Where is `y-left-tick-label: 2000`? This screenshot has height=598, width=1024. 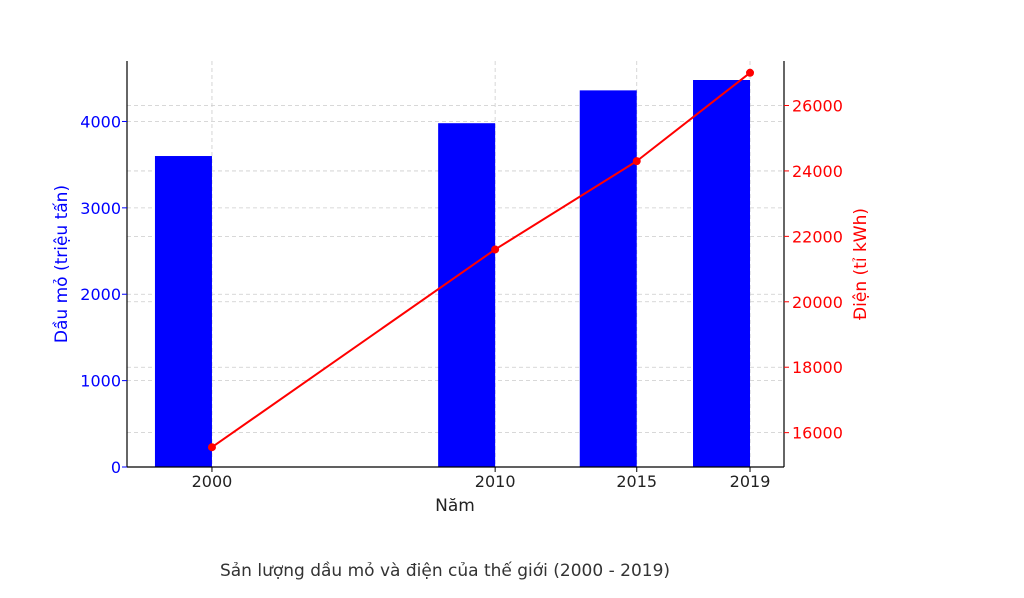
y-left-tick-label: 2000 is located at coordinates (100, 294).